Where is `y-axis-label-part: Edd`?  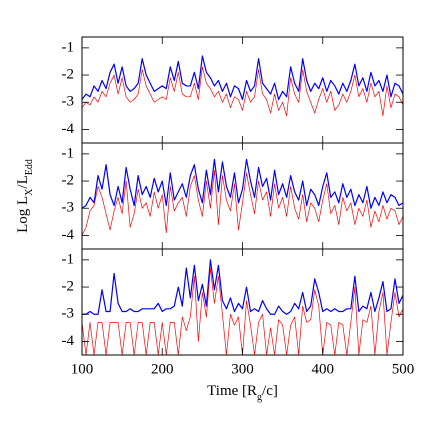
y-axis-label-part: Edd is located at coordinates (29, 167).